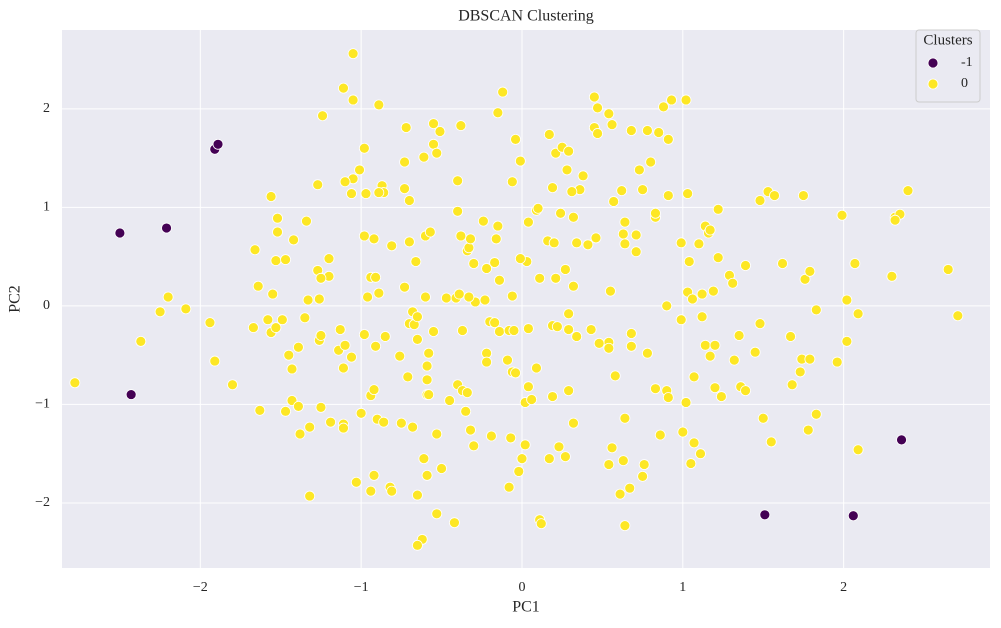 This screenshot has height=628, width=1001. I want to click on legend: Clusters -1 0, so click(948, 66).